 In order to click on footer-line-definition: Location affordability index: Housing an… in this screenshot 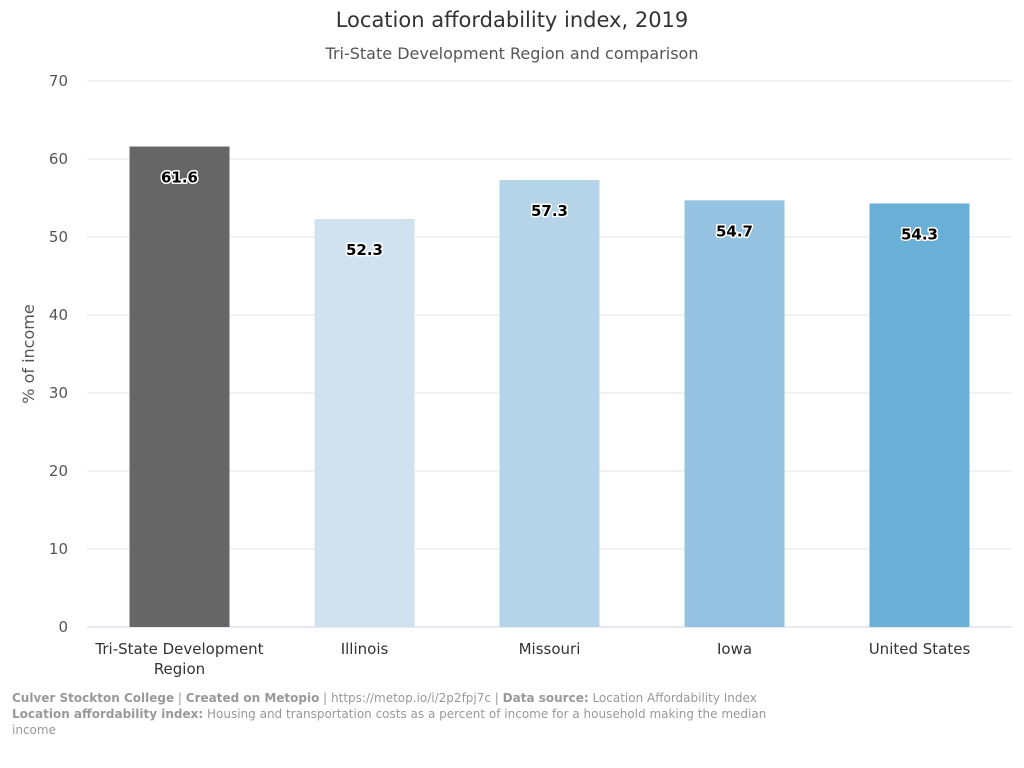, I will do `click(412, 722)`.